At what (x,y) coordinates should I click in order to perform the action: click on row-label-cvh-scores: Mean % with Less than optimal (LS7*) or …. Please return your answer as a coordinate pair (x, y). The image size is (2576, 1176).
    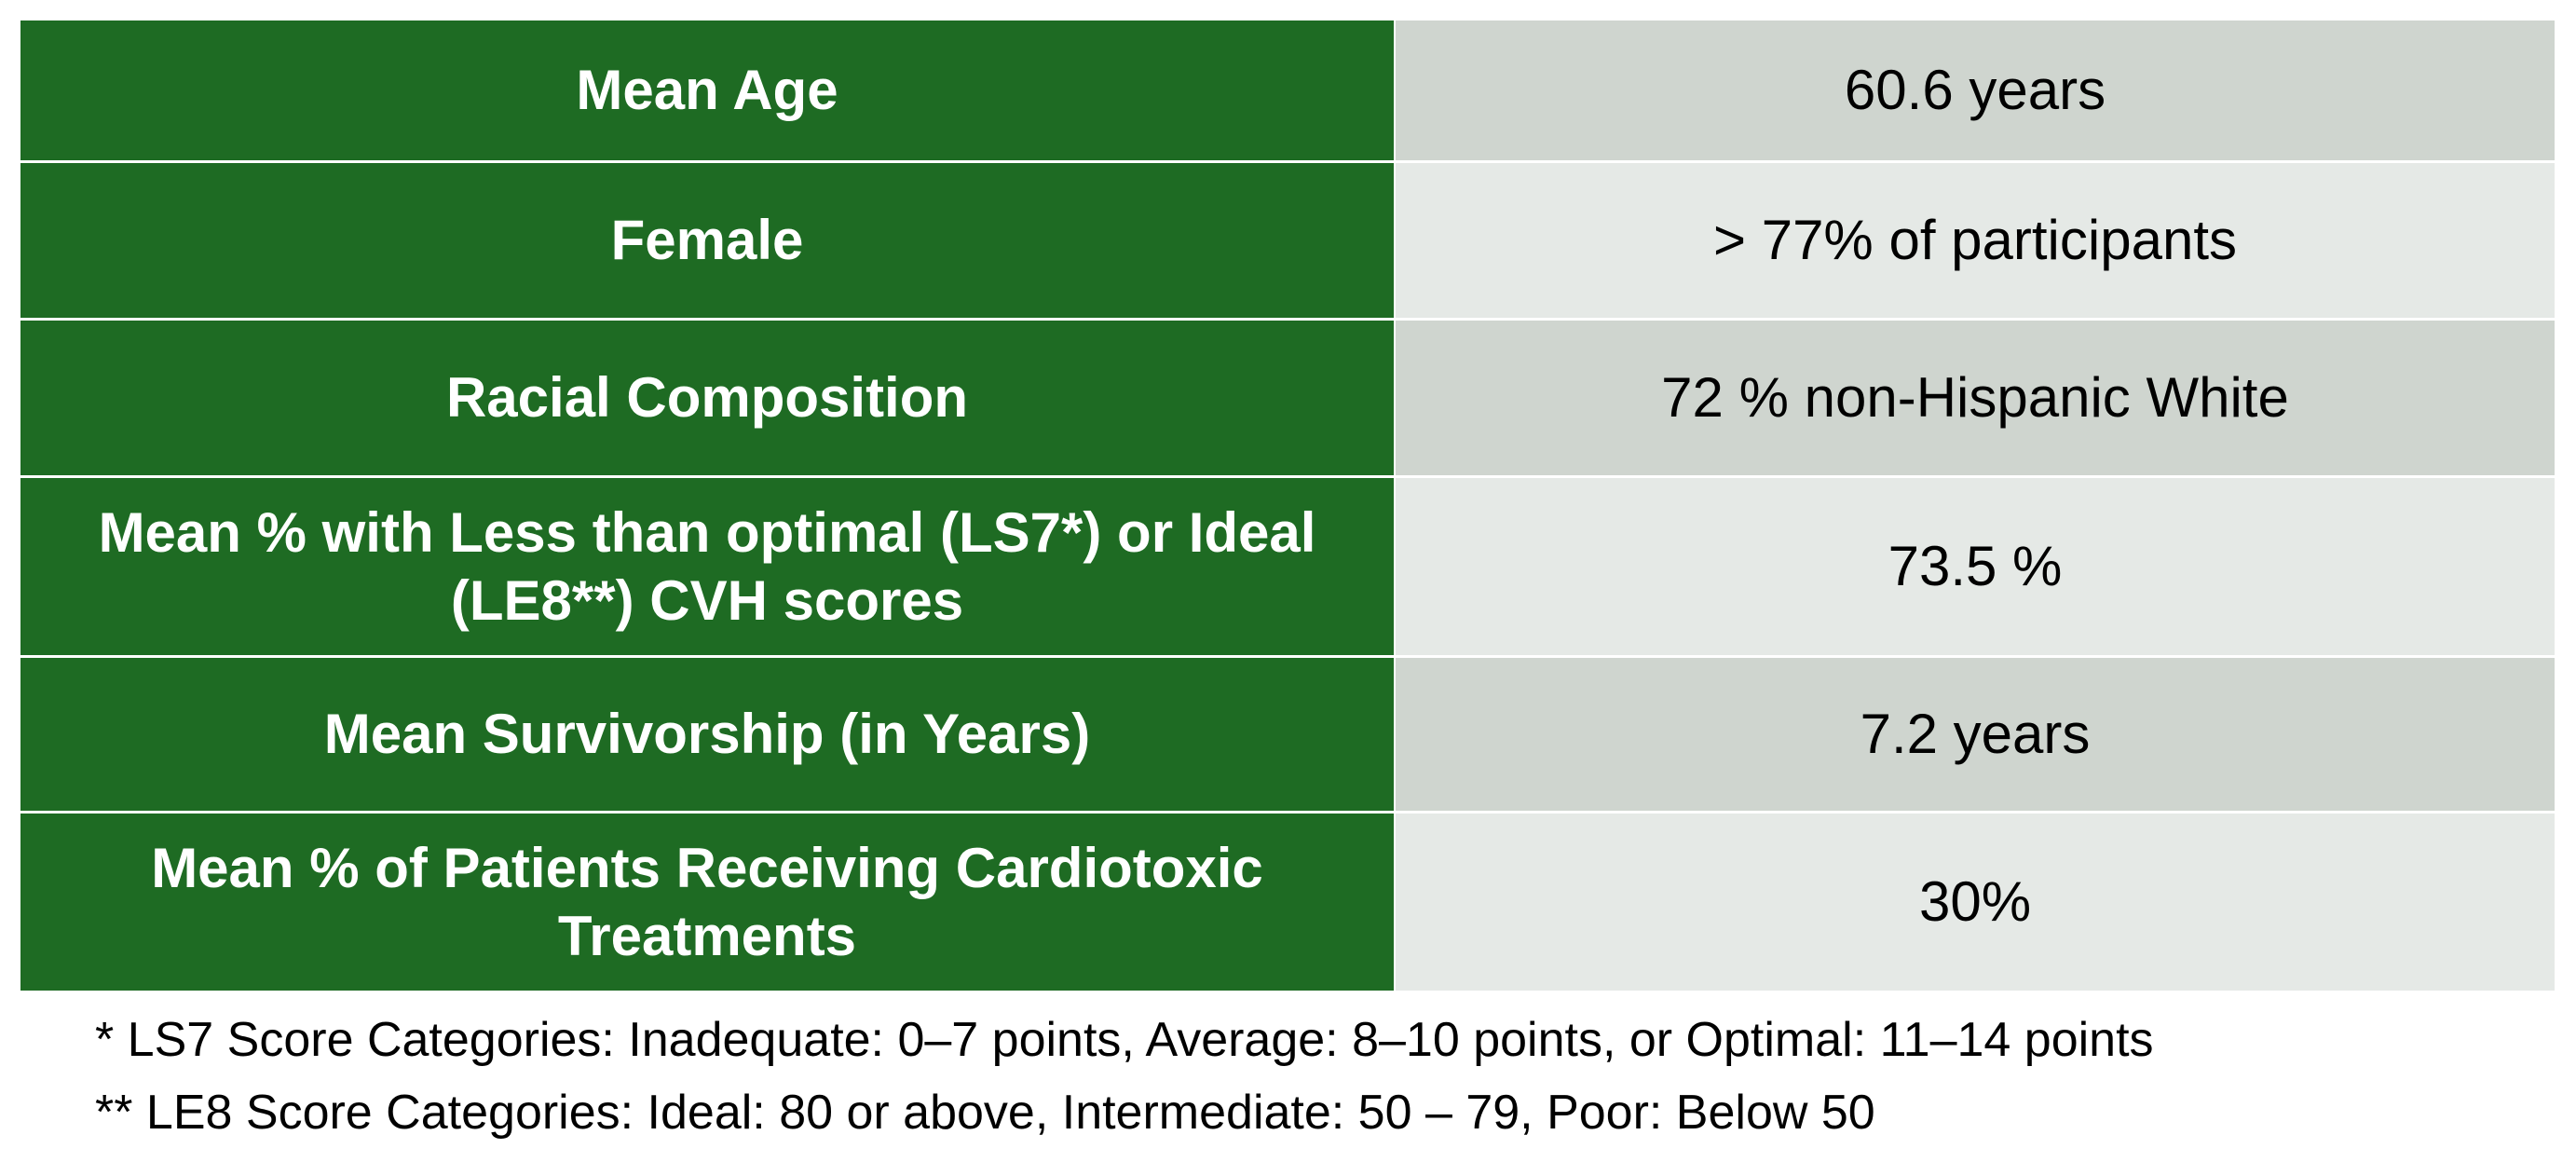
    Looking at the image, I should click on (707, 567).